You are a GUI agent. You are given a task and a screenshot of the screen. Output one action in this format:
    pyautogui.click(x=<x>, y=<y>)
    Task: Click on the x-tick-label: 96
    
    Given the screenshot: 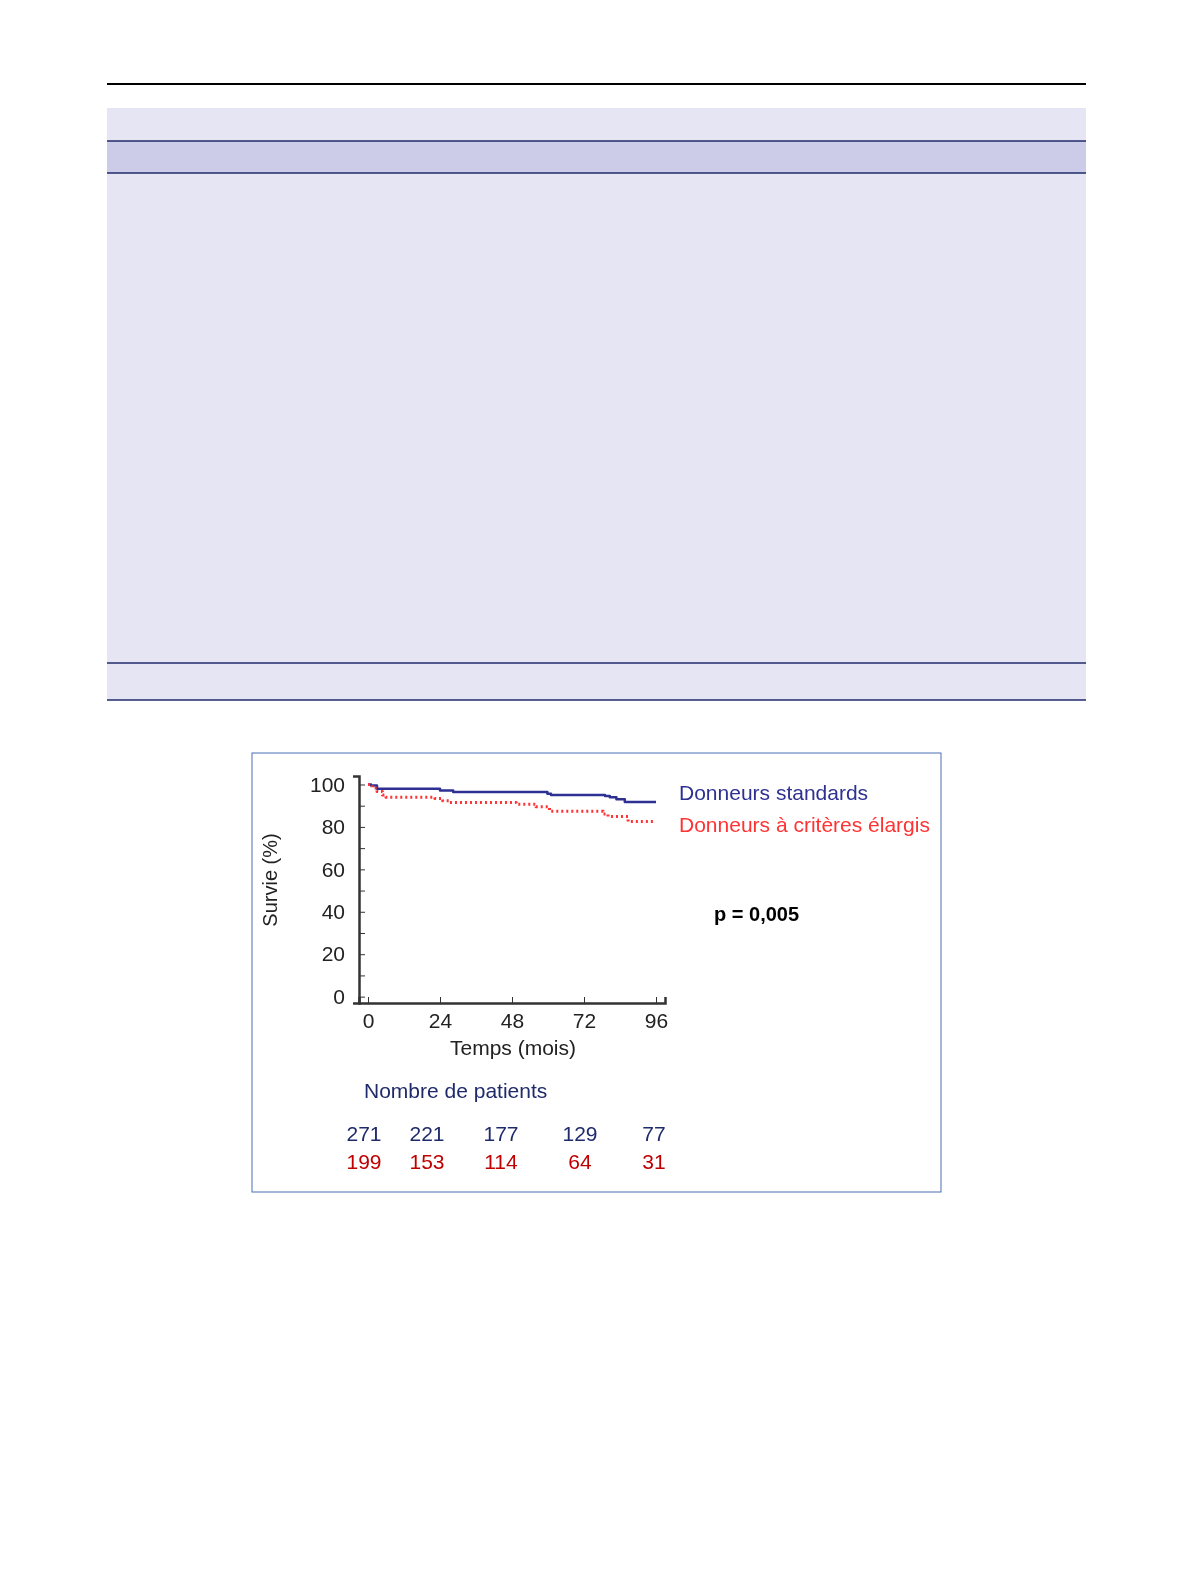 What is the action you would take?
    pyautogui.click(x=656, y=1020)
    